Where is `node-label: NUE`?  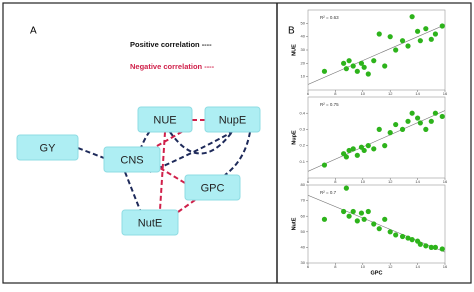
node-label: NUE is located at coordinates (164, 120).